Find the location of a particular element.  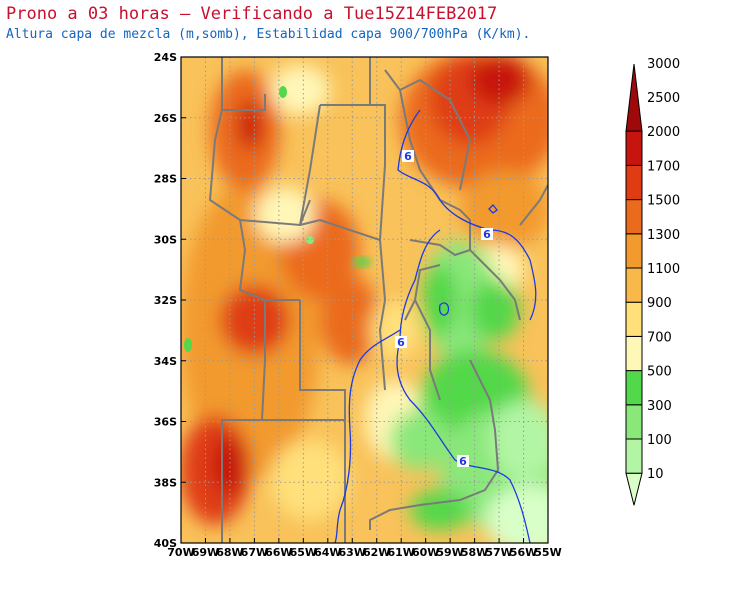

colorbar-label: 10 is located at coordinates (655, 474).